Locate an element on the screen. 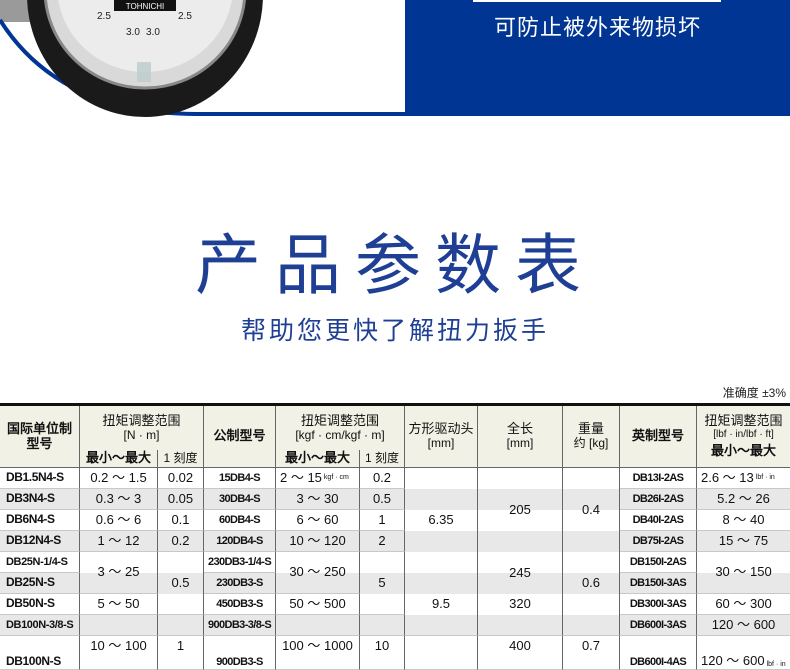 The image size is (790, 670). lbf-range-cell: 15 ～ 75 is located at coordinates (743, 541).